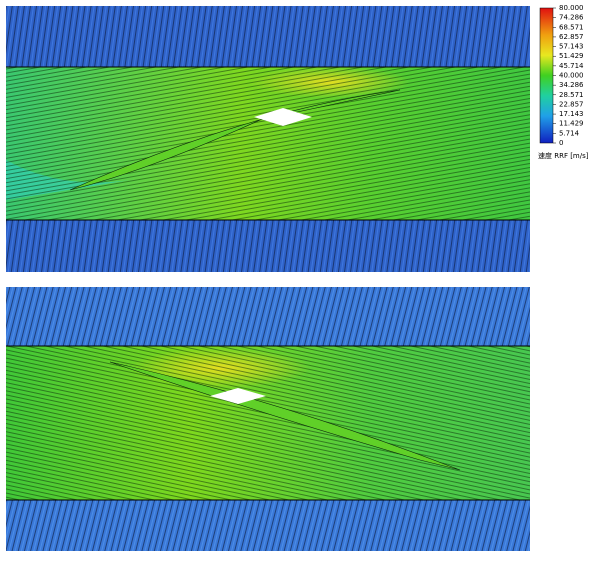 The width and height of the screenshot is (600, 563). What do you see at coordinates (571, 27) in the screenshot?
I see `tick-label: 68.571` at bounding box center [571, 27].